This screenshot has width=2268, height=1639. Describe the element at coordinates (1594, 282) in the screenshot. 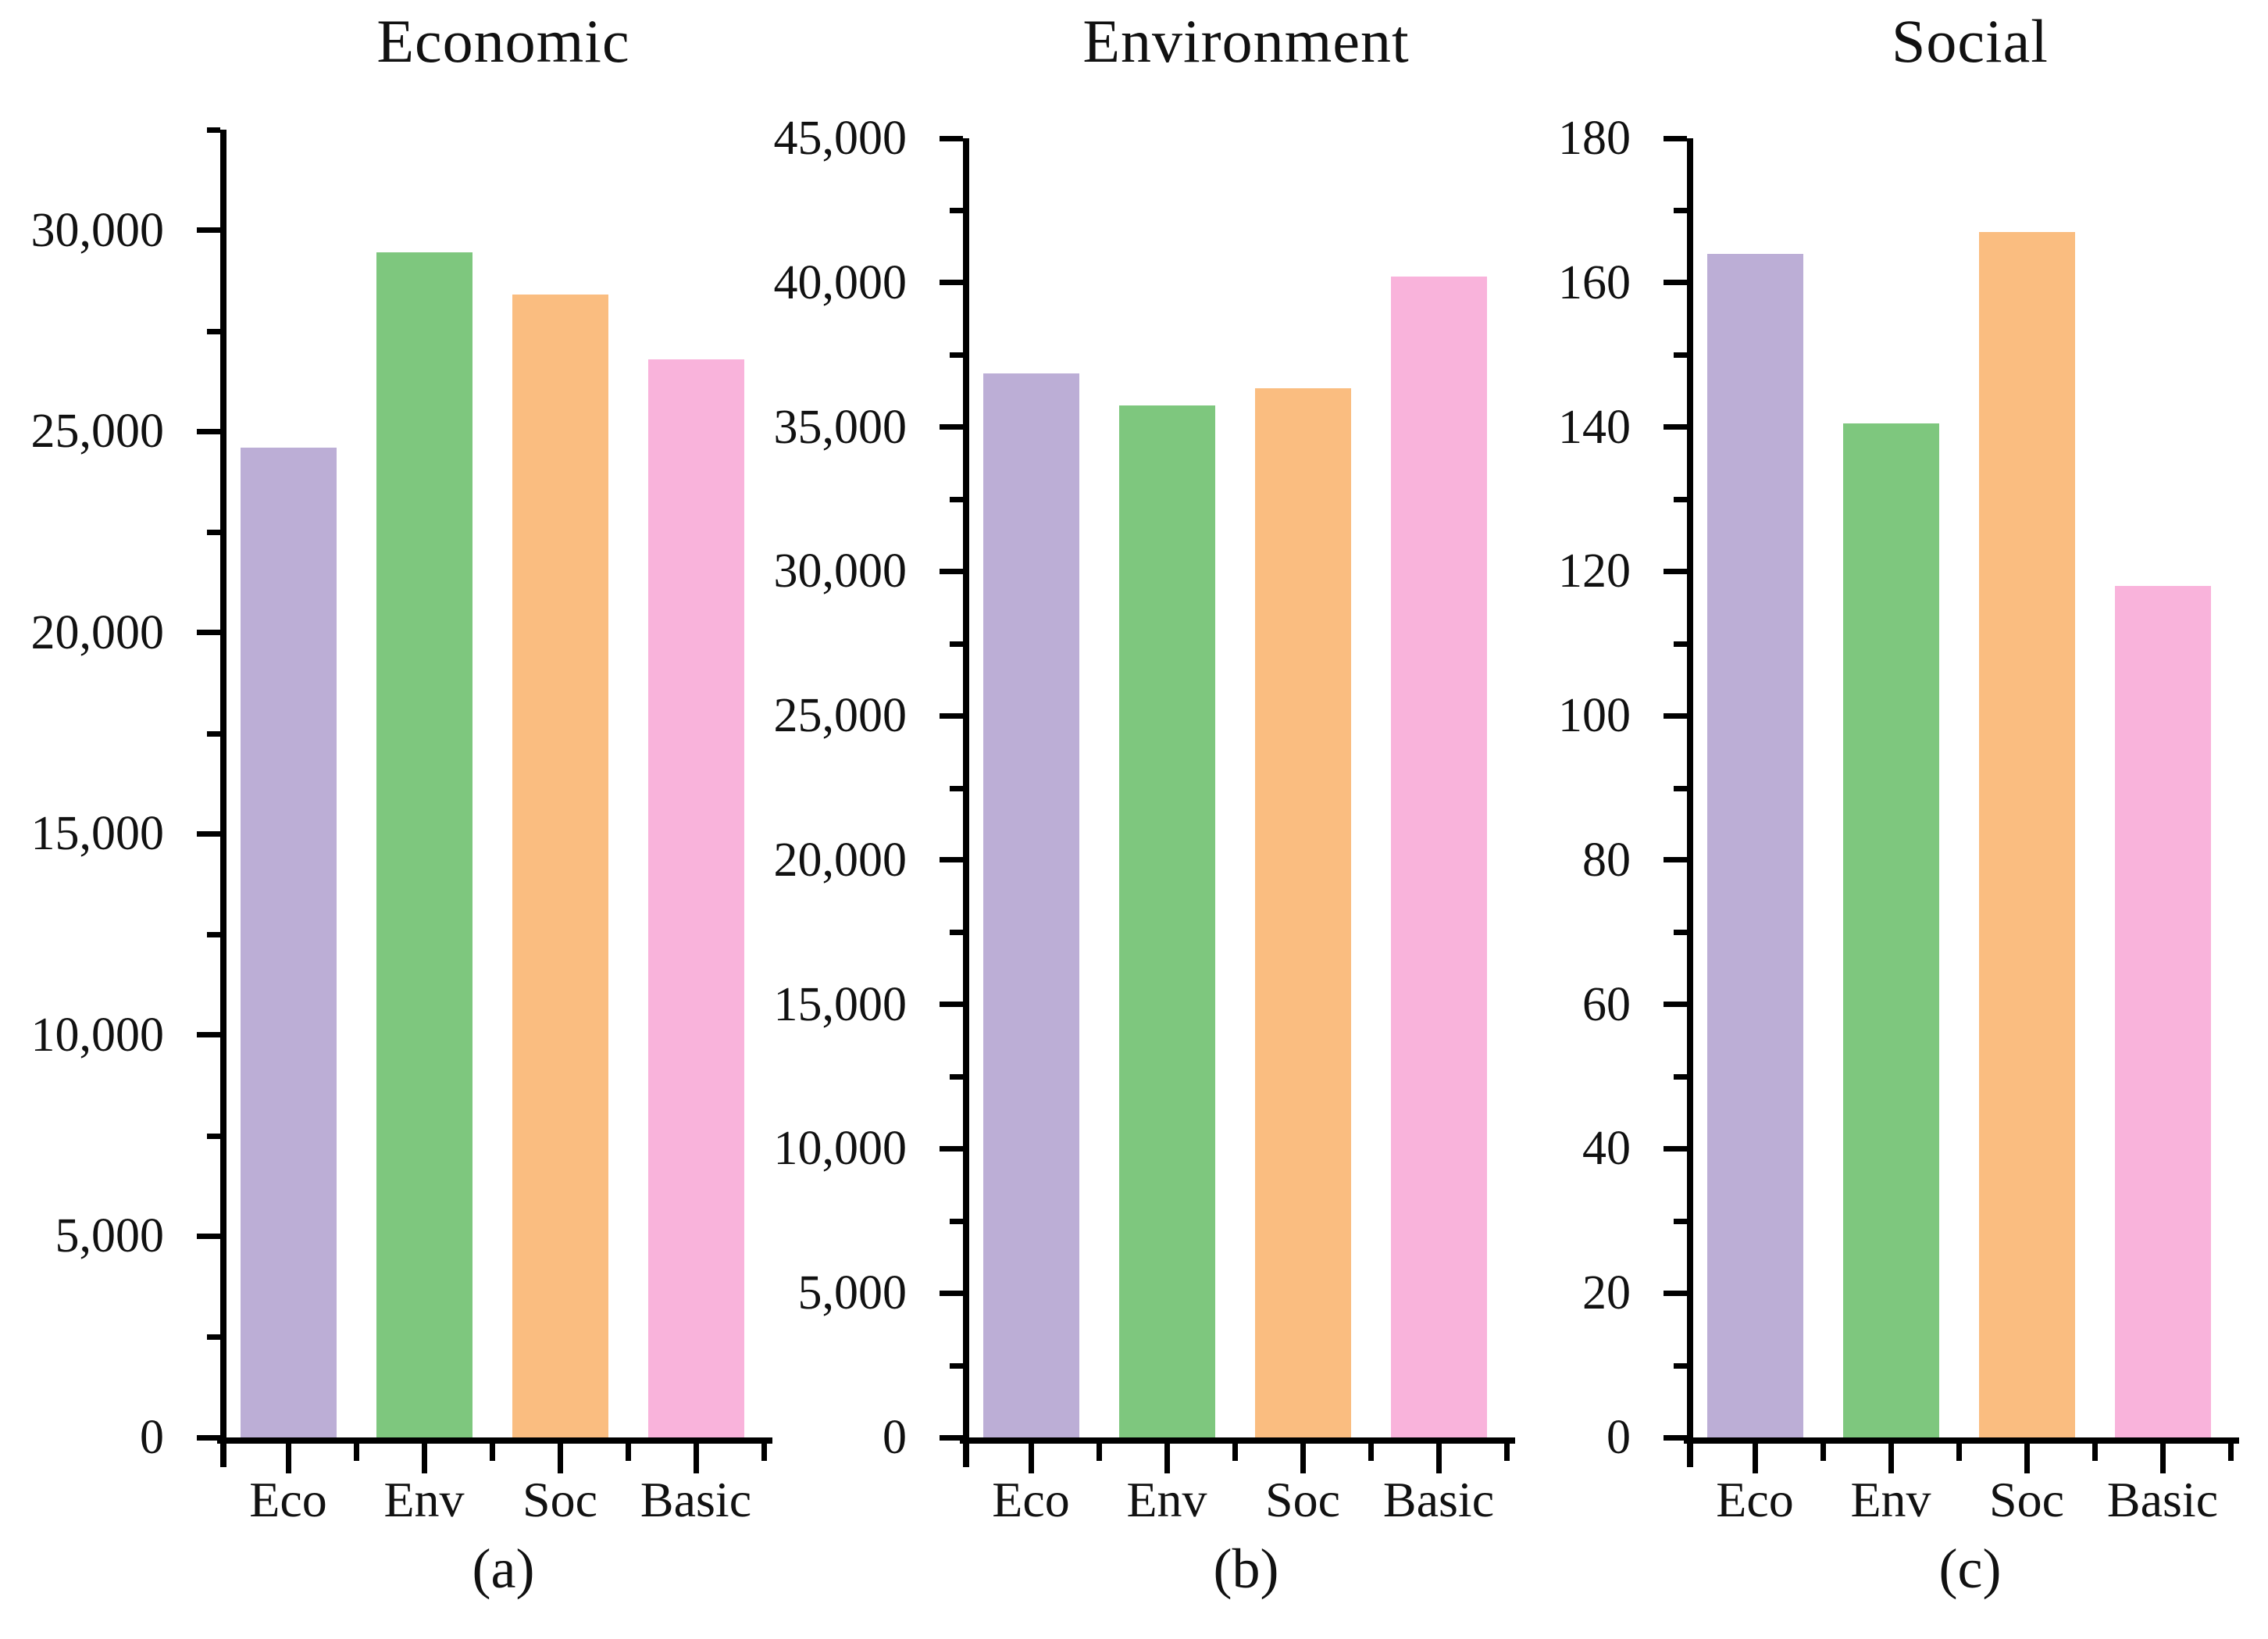

I see `y-tick-label: 160` at that location.